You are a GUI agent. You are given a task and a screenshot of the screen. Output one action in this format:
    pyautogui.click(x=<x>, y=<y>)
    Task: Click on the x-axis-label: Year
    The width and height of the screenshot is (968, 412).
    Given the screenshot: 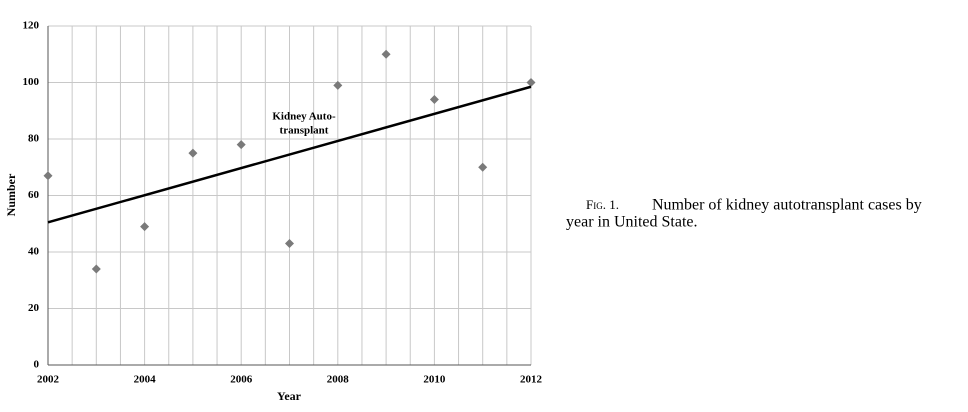 What is the action you would take?
    pyautogui.click(x=289, y=396)
    